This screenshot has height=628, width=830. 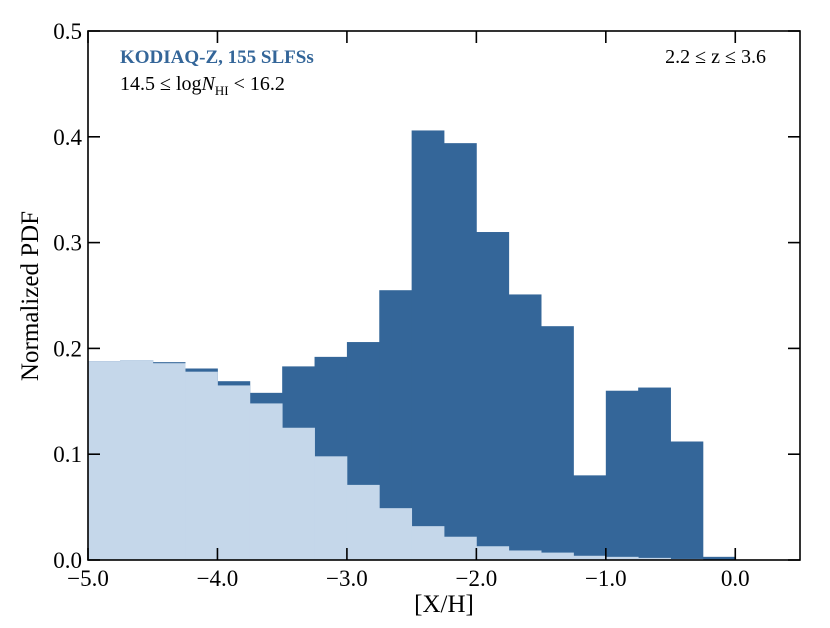 What do you see at coordinates (67, 243) in the screenshot?
I see `y-tick-label: 0.3` at bounding box center [67, 243].